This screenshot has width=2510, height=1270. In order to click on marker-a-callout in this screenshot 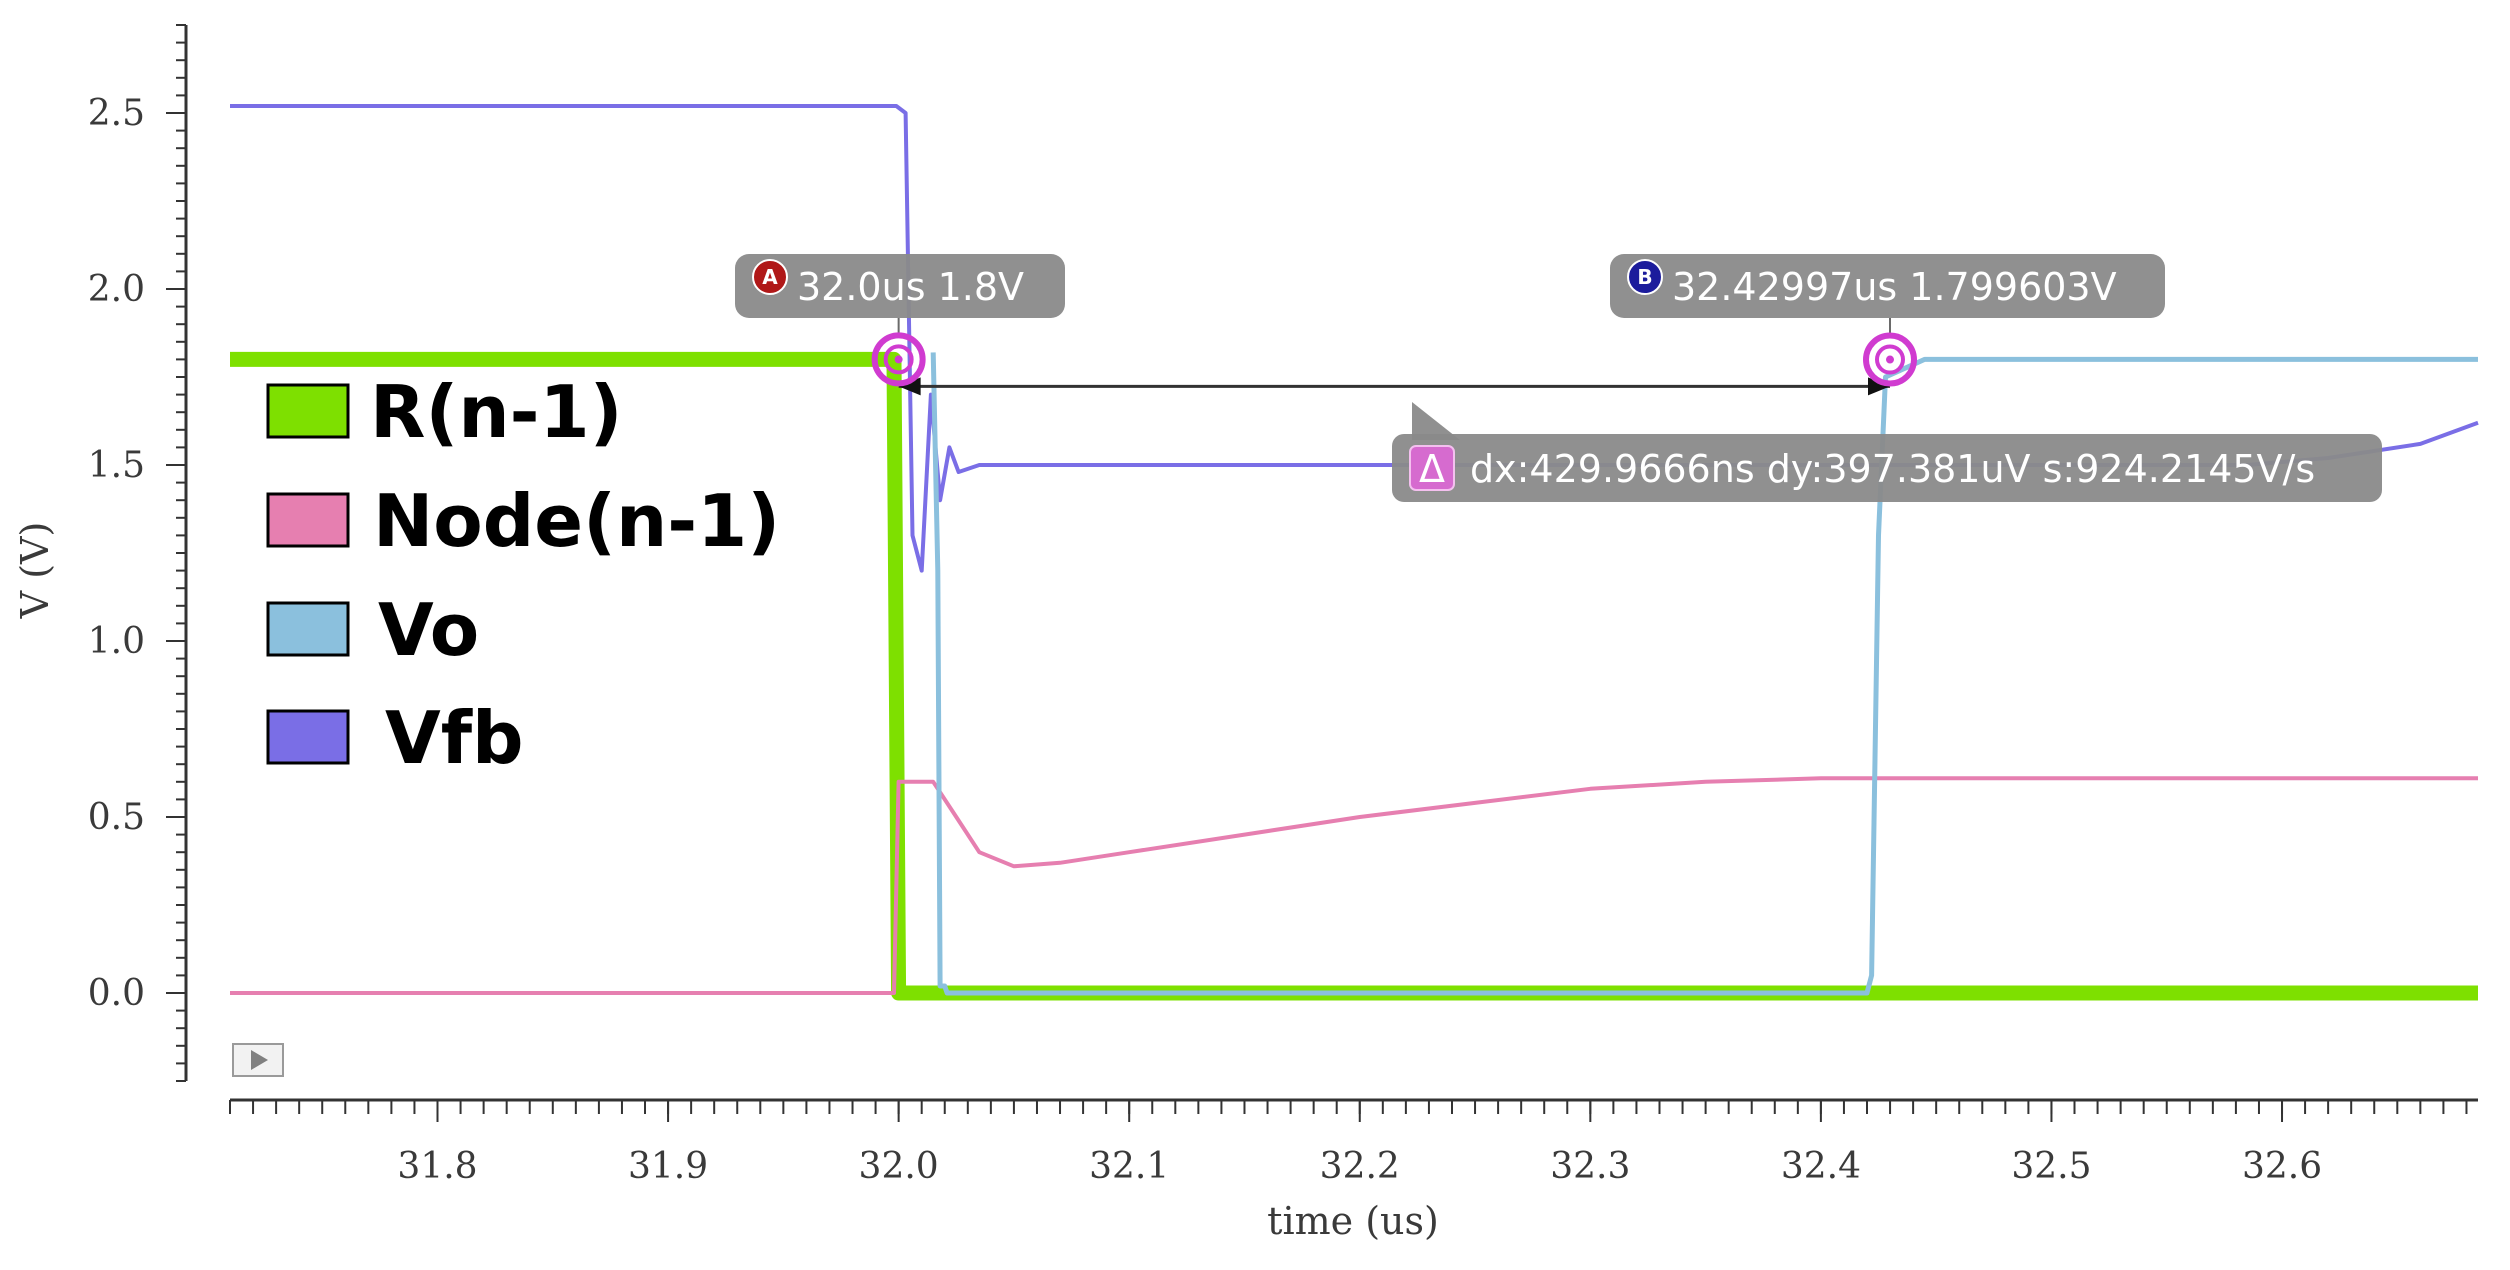, I will do `click(900, 286)`.